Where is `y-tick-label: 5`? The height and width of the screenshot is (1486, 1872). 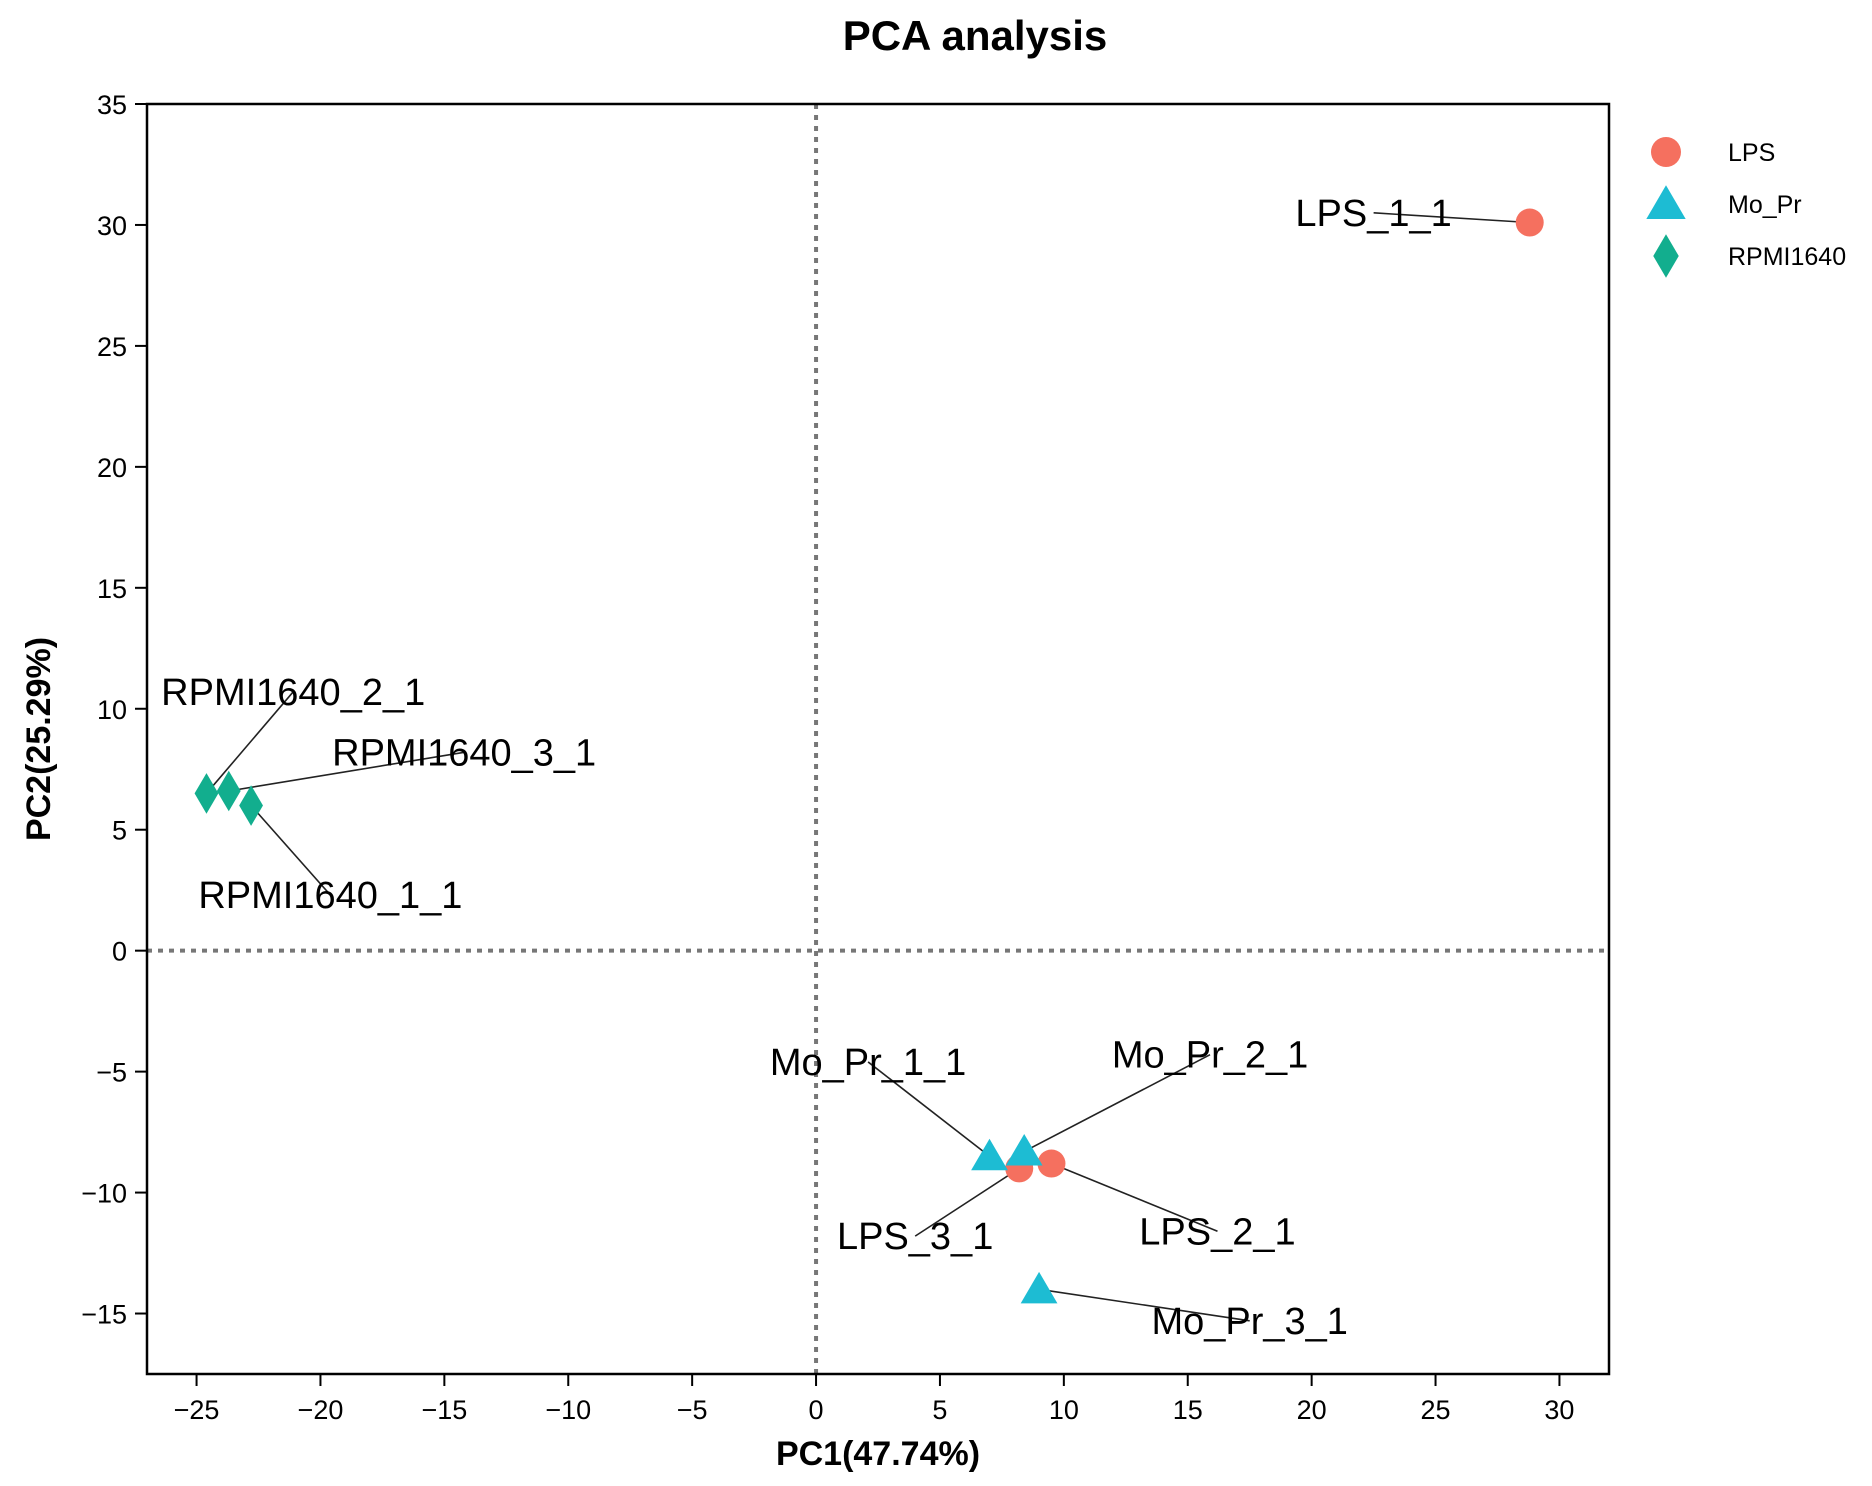
y-tick-label: 5 is located at coordinates (119, 831).